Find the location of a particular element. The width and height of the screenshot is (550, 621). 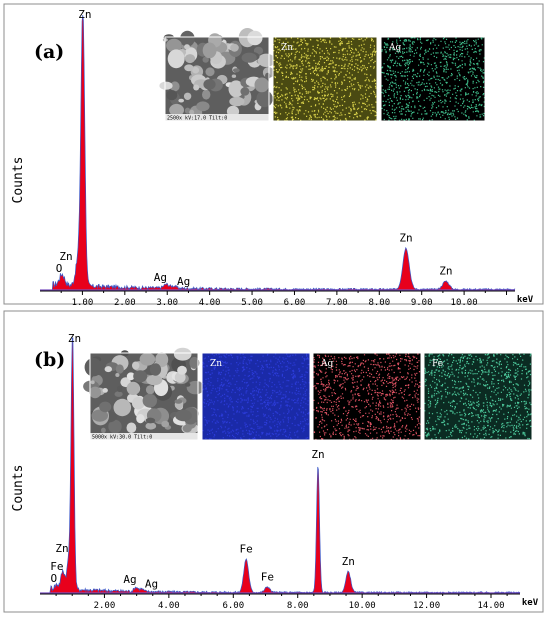

map-background is located at coordinates (256, 396).